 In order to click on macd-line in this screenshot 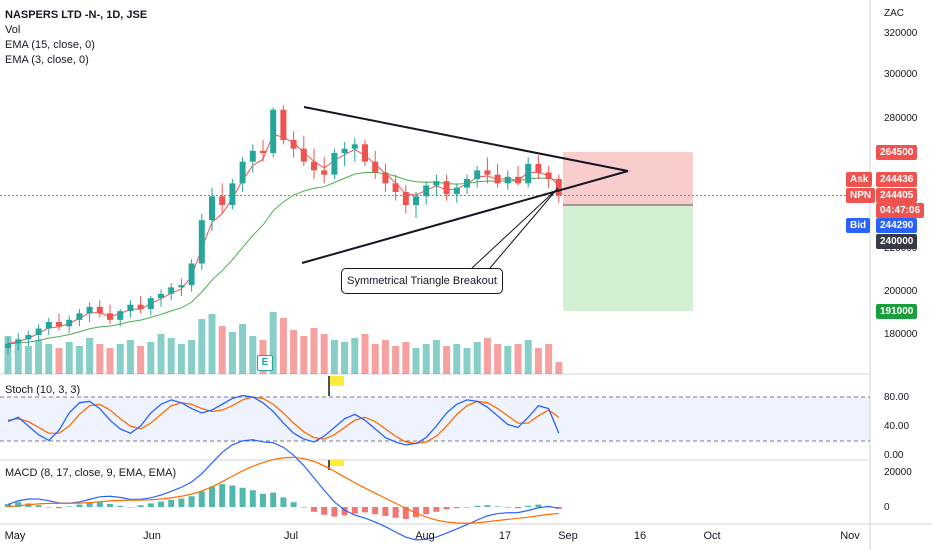, I will do `click(283, 490)`.